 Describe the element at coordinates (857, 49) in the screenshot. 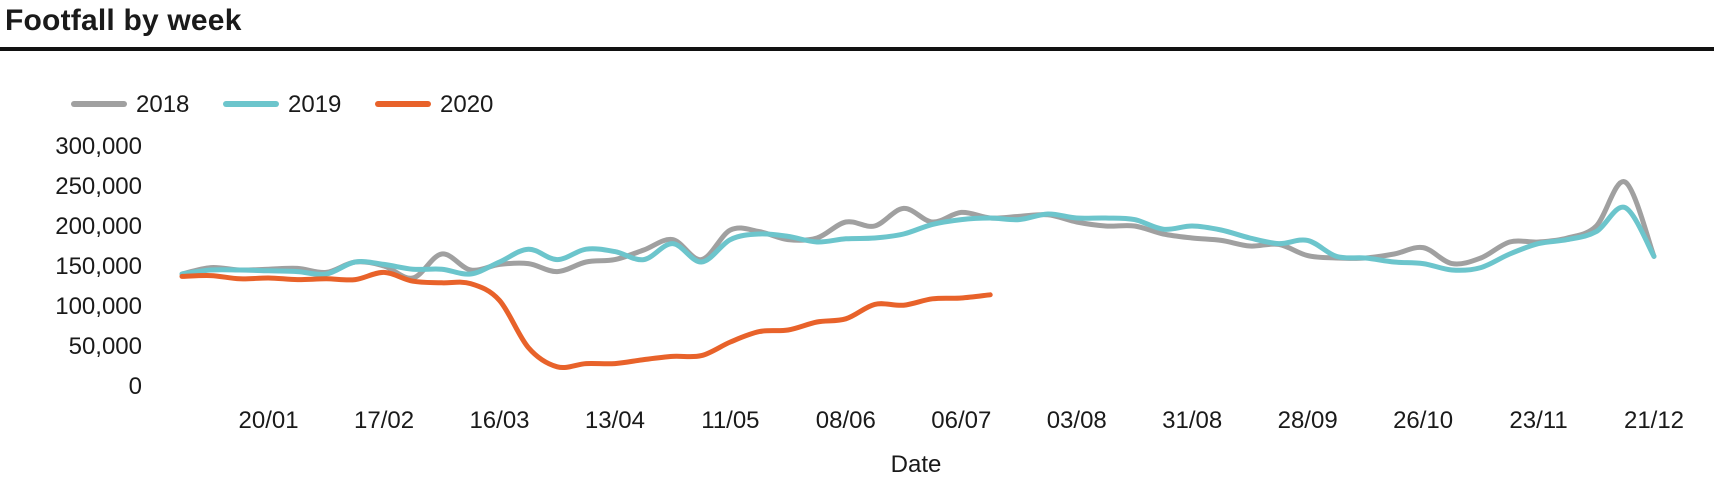

I see `title-divider` at that location.